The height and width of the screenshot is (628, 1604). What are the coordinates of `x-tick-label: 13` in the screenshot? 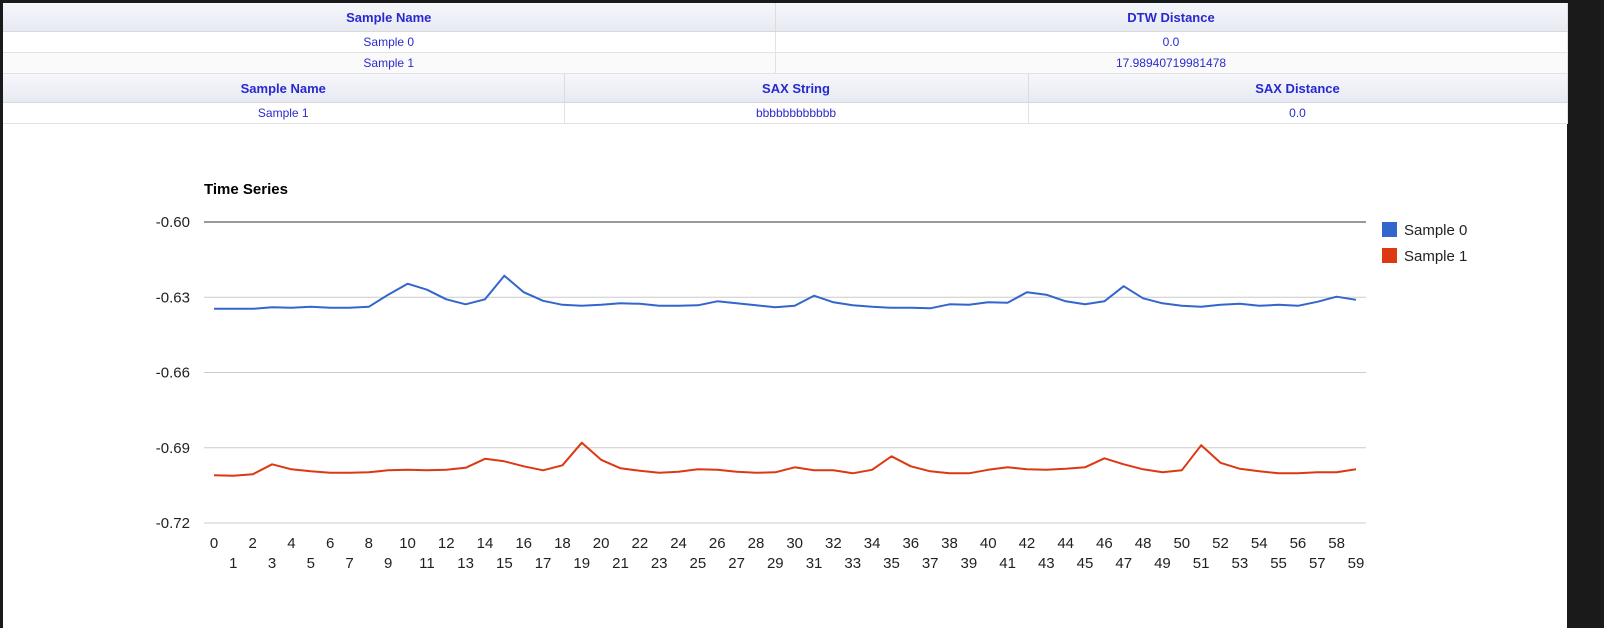 It's located at (465, 563).